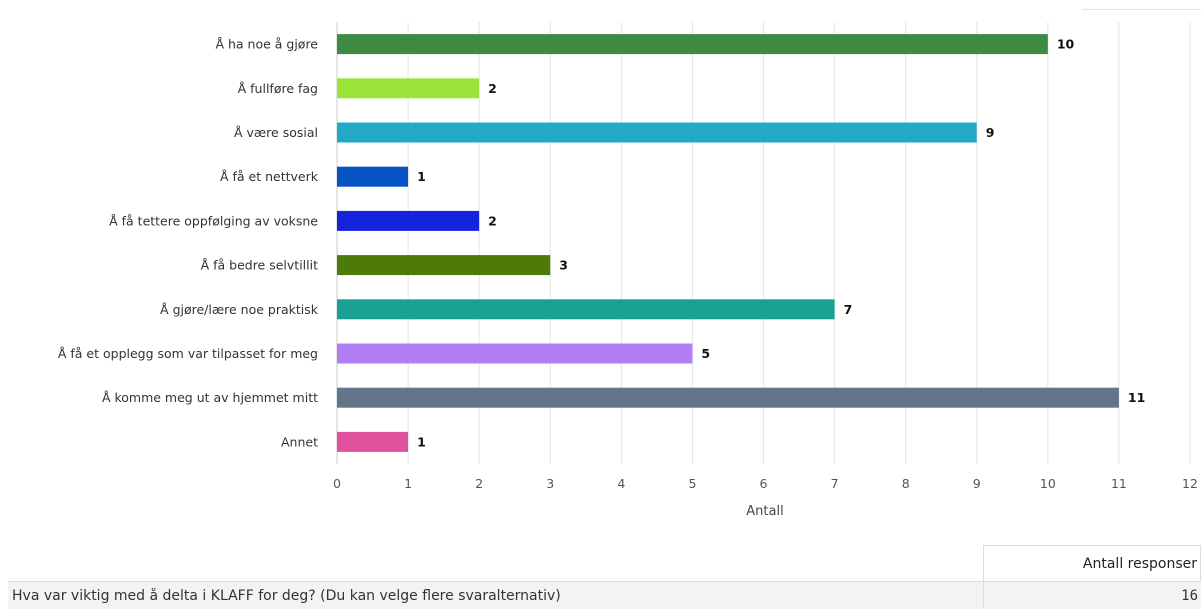 Image resolution: width=1201 pixels, height=609 pixels. What do you see at coordinates (299, 441) in the screenshot?
I see `category-label: Annet` at bounding box center [299, 441].